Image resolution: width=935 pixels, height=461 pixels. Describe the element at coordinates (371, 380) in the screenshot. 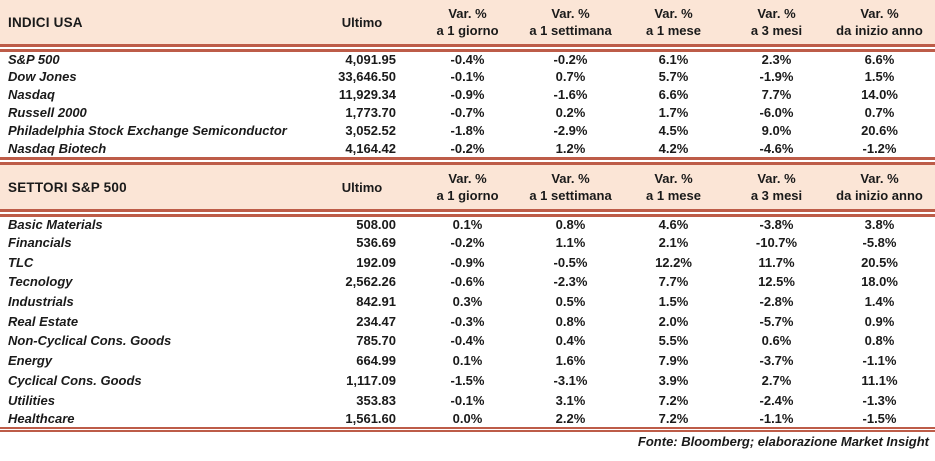

I see `ultimo-value: 1,117.09` at that location.